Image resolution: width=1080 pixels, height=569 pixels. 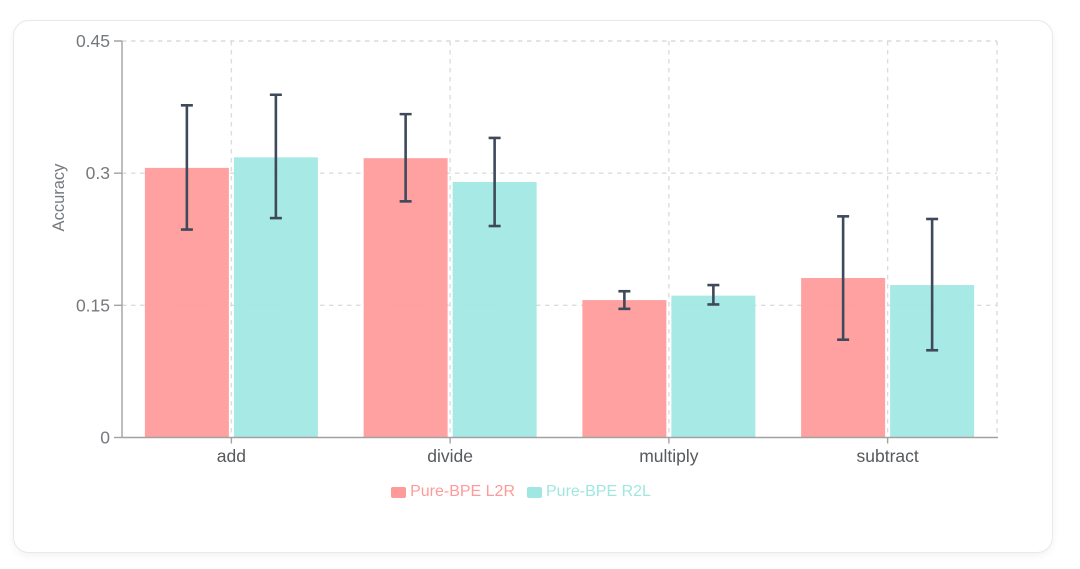 What do you see at coordinates (450, 456) in the screenshot?
I see `x-category-label-divide: divide` at bounding box center [450, 456].